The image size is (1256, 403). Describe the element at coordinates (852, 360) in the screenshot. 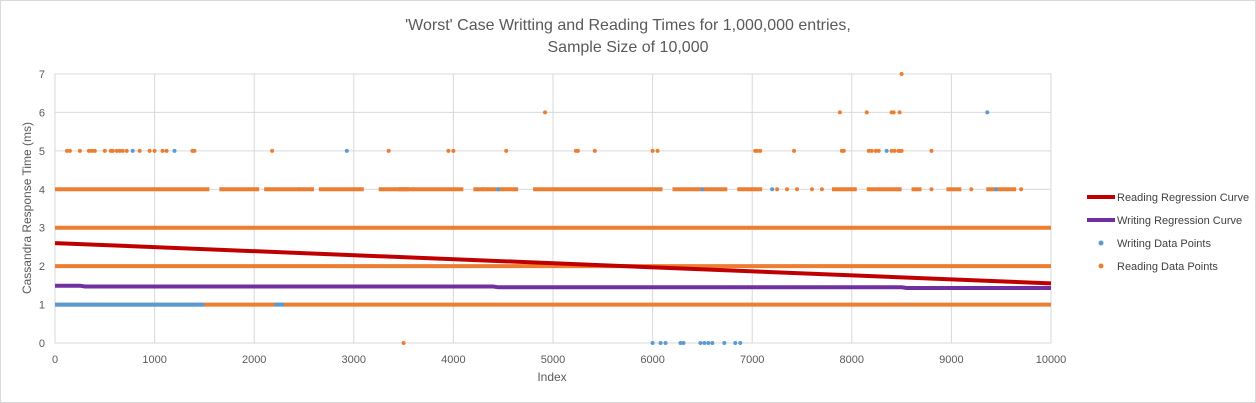

I see `x-tick-label: 8000` at that location.